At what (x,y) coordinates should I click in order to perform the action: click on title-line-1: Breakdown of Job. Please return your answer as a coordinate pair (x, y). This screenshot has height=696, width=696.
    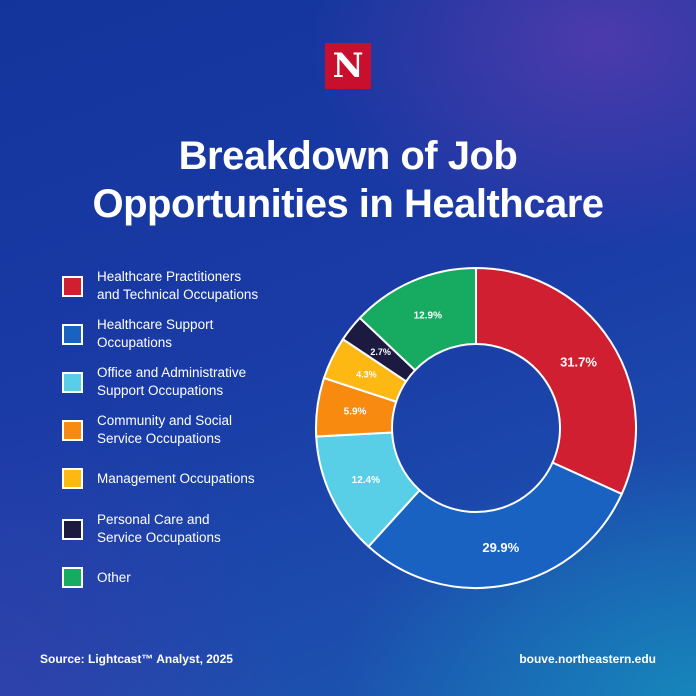
    Looking at the image, I should click on (348, 156).